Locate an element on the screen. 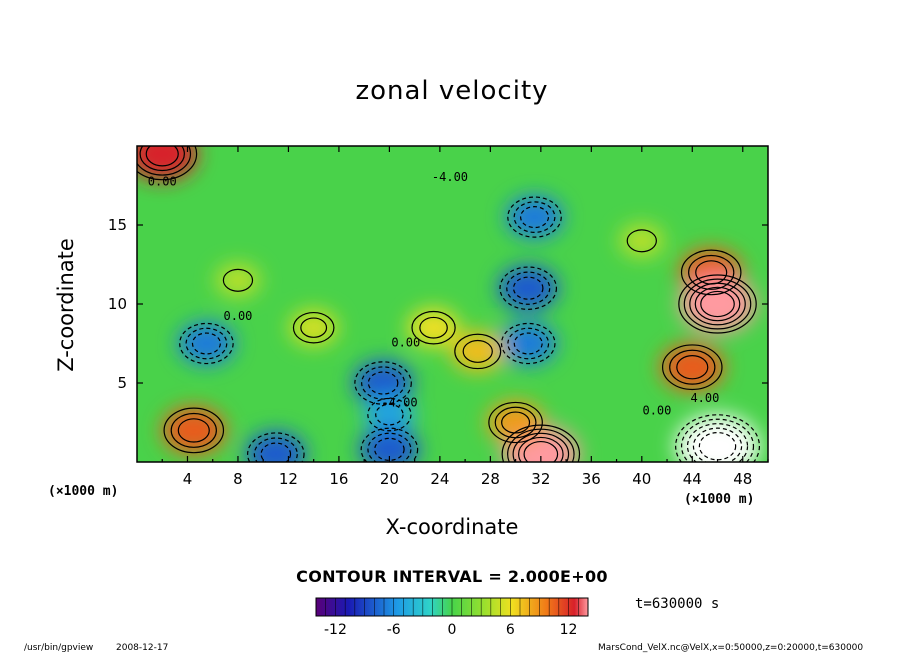  x-tick-label: 32 is located at coordinates (541, 479).